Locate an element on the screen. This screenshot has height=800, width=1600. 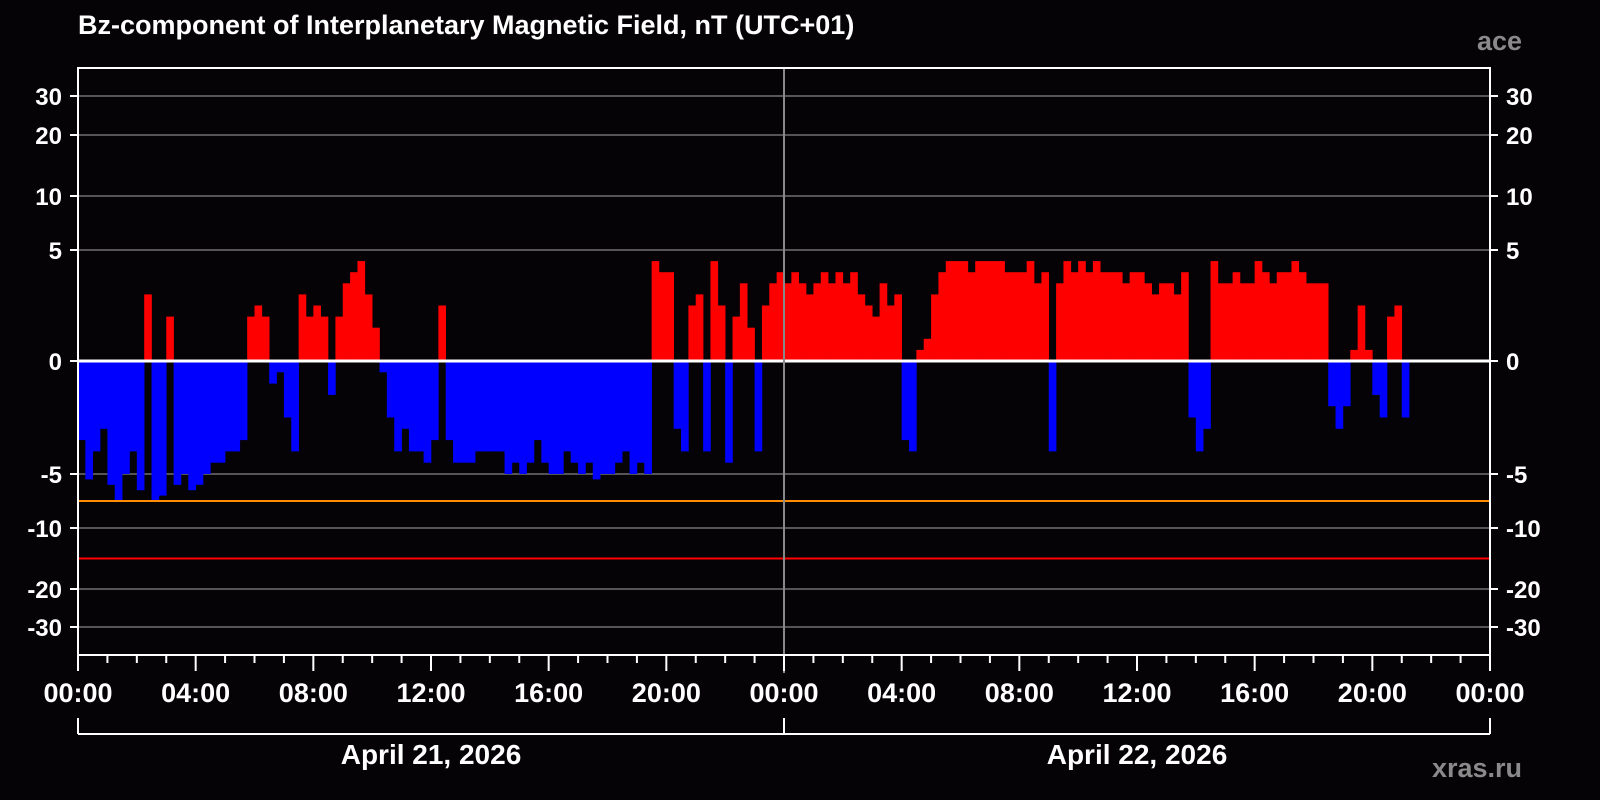
date-label: April 21, 2026 is located at coordinates (431, 754).